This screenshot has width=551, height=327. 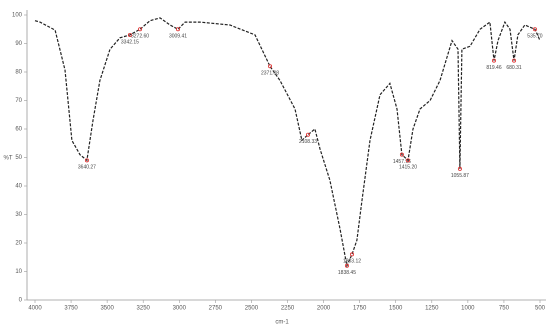 I want to click on y-tick-label: 60, so click(x=18, y=130).